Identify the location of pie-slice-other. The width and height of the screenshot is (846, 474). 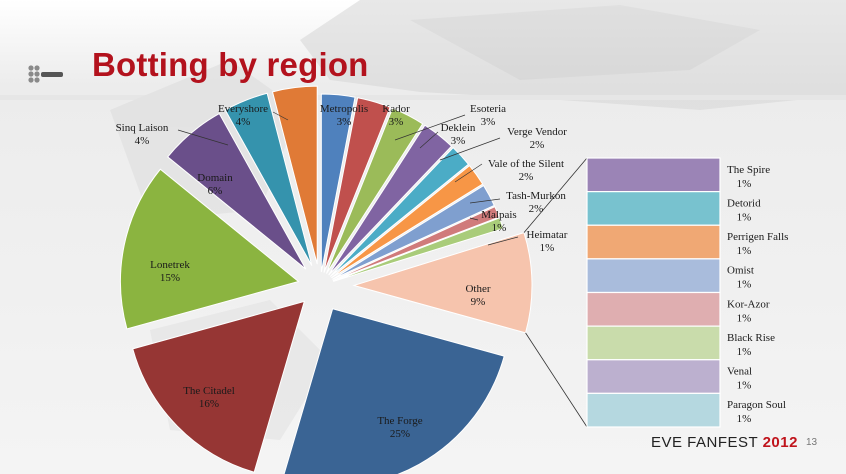
(442, 282).